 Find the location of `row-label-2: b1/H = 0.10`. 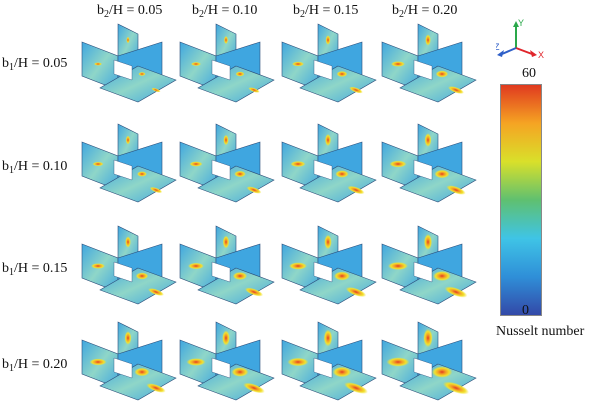

row-label-2: b1/H = 0.10 is located at coordinates (35, 167).